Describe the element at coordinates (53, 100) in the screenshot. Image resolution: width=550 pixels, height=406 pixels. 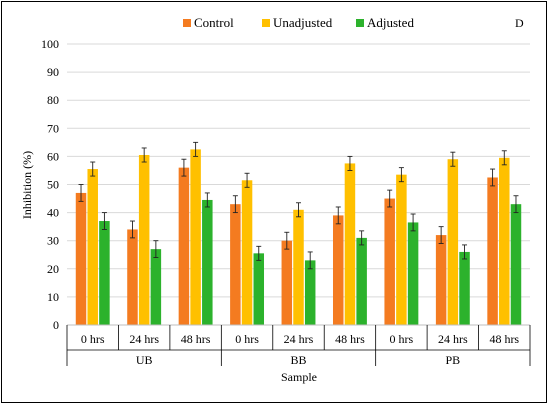
I see `y-tick-label: 80` at that location.